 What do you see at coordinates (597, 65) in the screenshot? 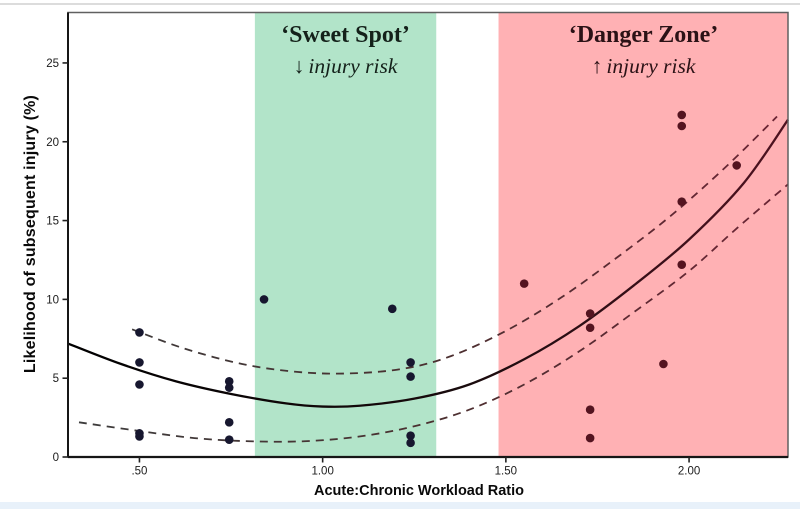
I see `up-arrow-icon: ↑` at bounding box center [597, 65].